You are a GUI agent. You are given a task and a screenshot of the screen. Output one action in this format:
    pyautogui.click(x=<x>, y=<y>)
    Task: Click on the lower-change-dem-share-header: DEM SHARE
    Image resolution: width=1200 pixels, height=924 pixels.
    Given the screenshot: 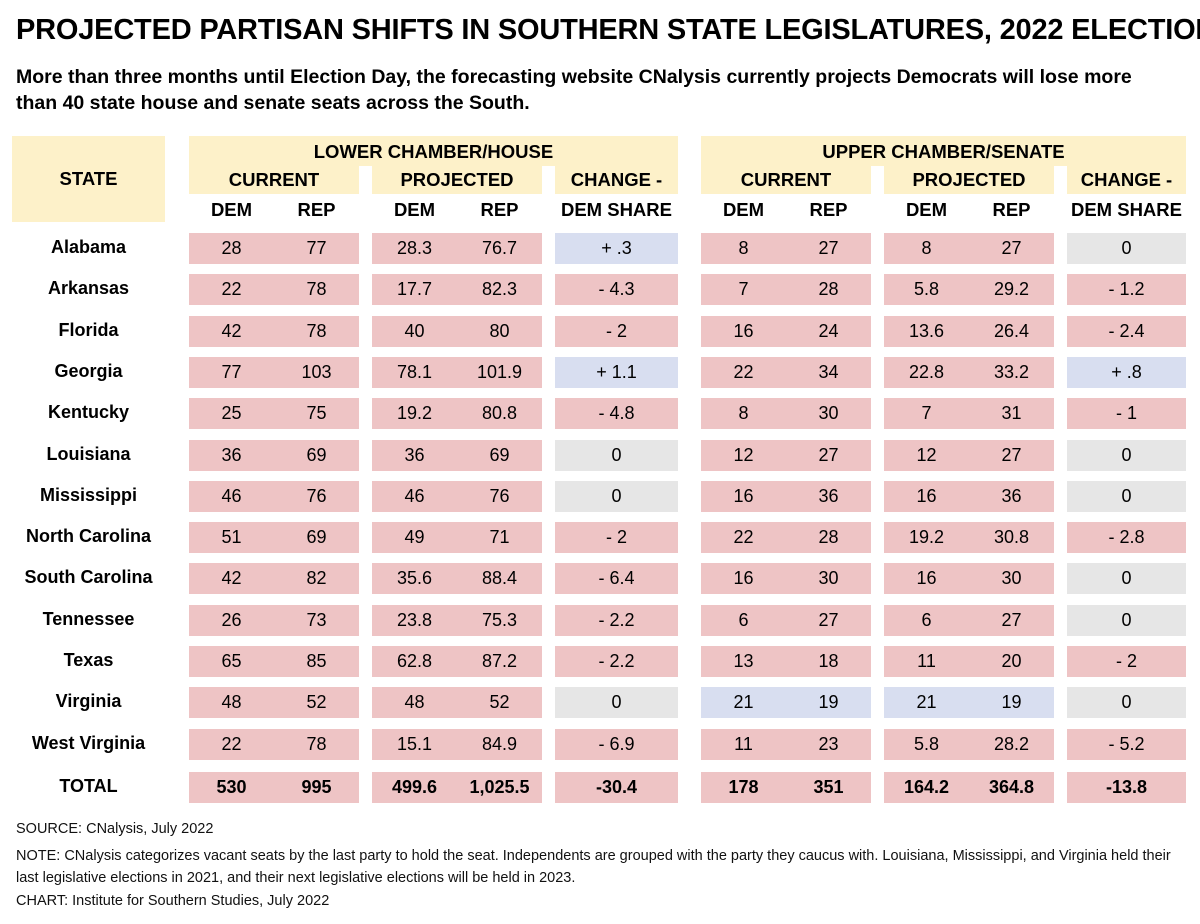 What is the action you would take?
    pyautogui.click(x=616, y=209)
    